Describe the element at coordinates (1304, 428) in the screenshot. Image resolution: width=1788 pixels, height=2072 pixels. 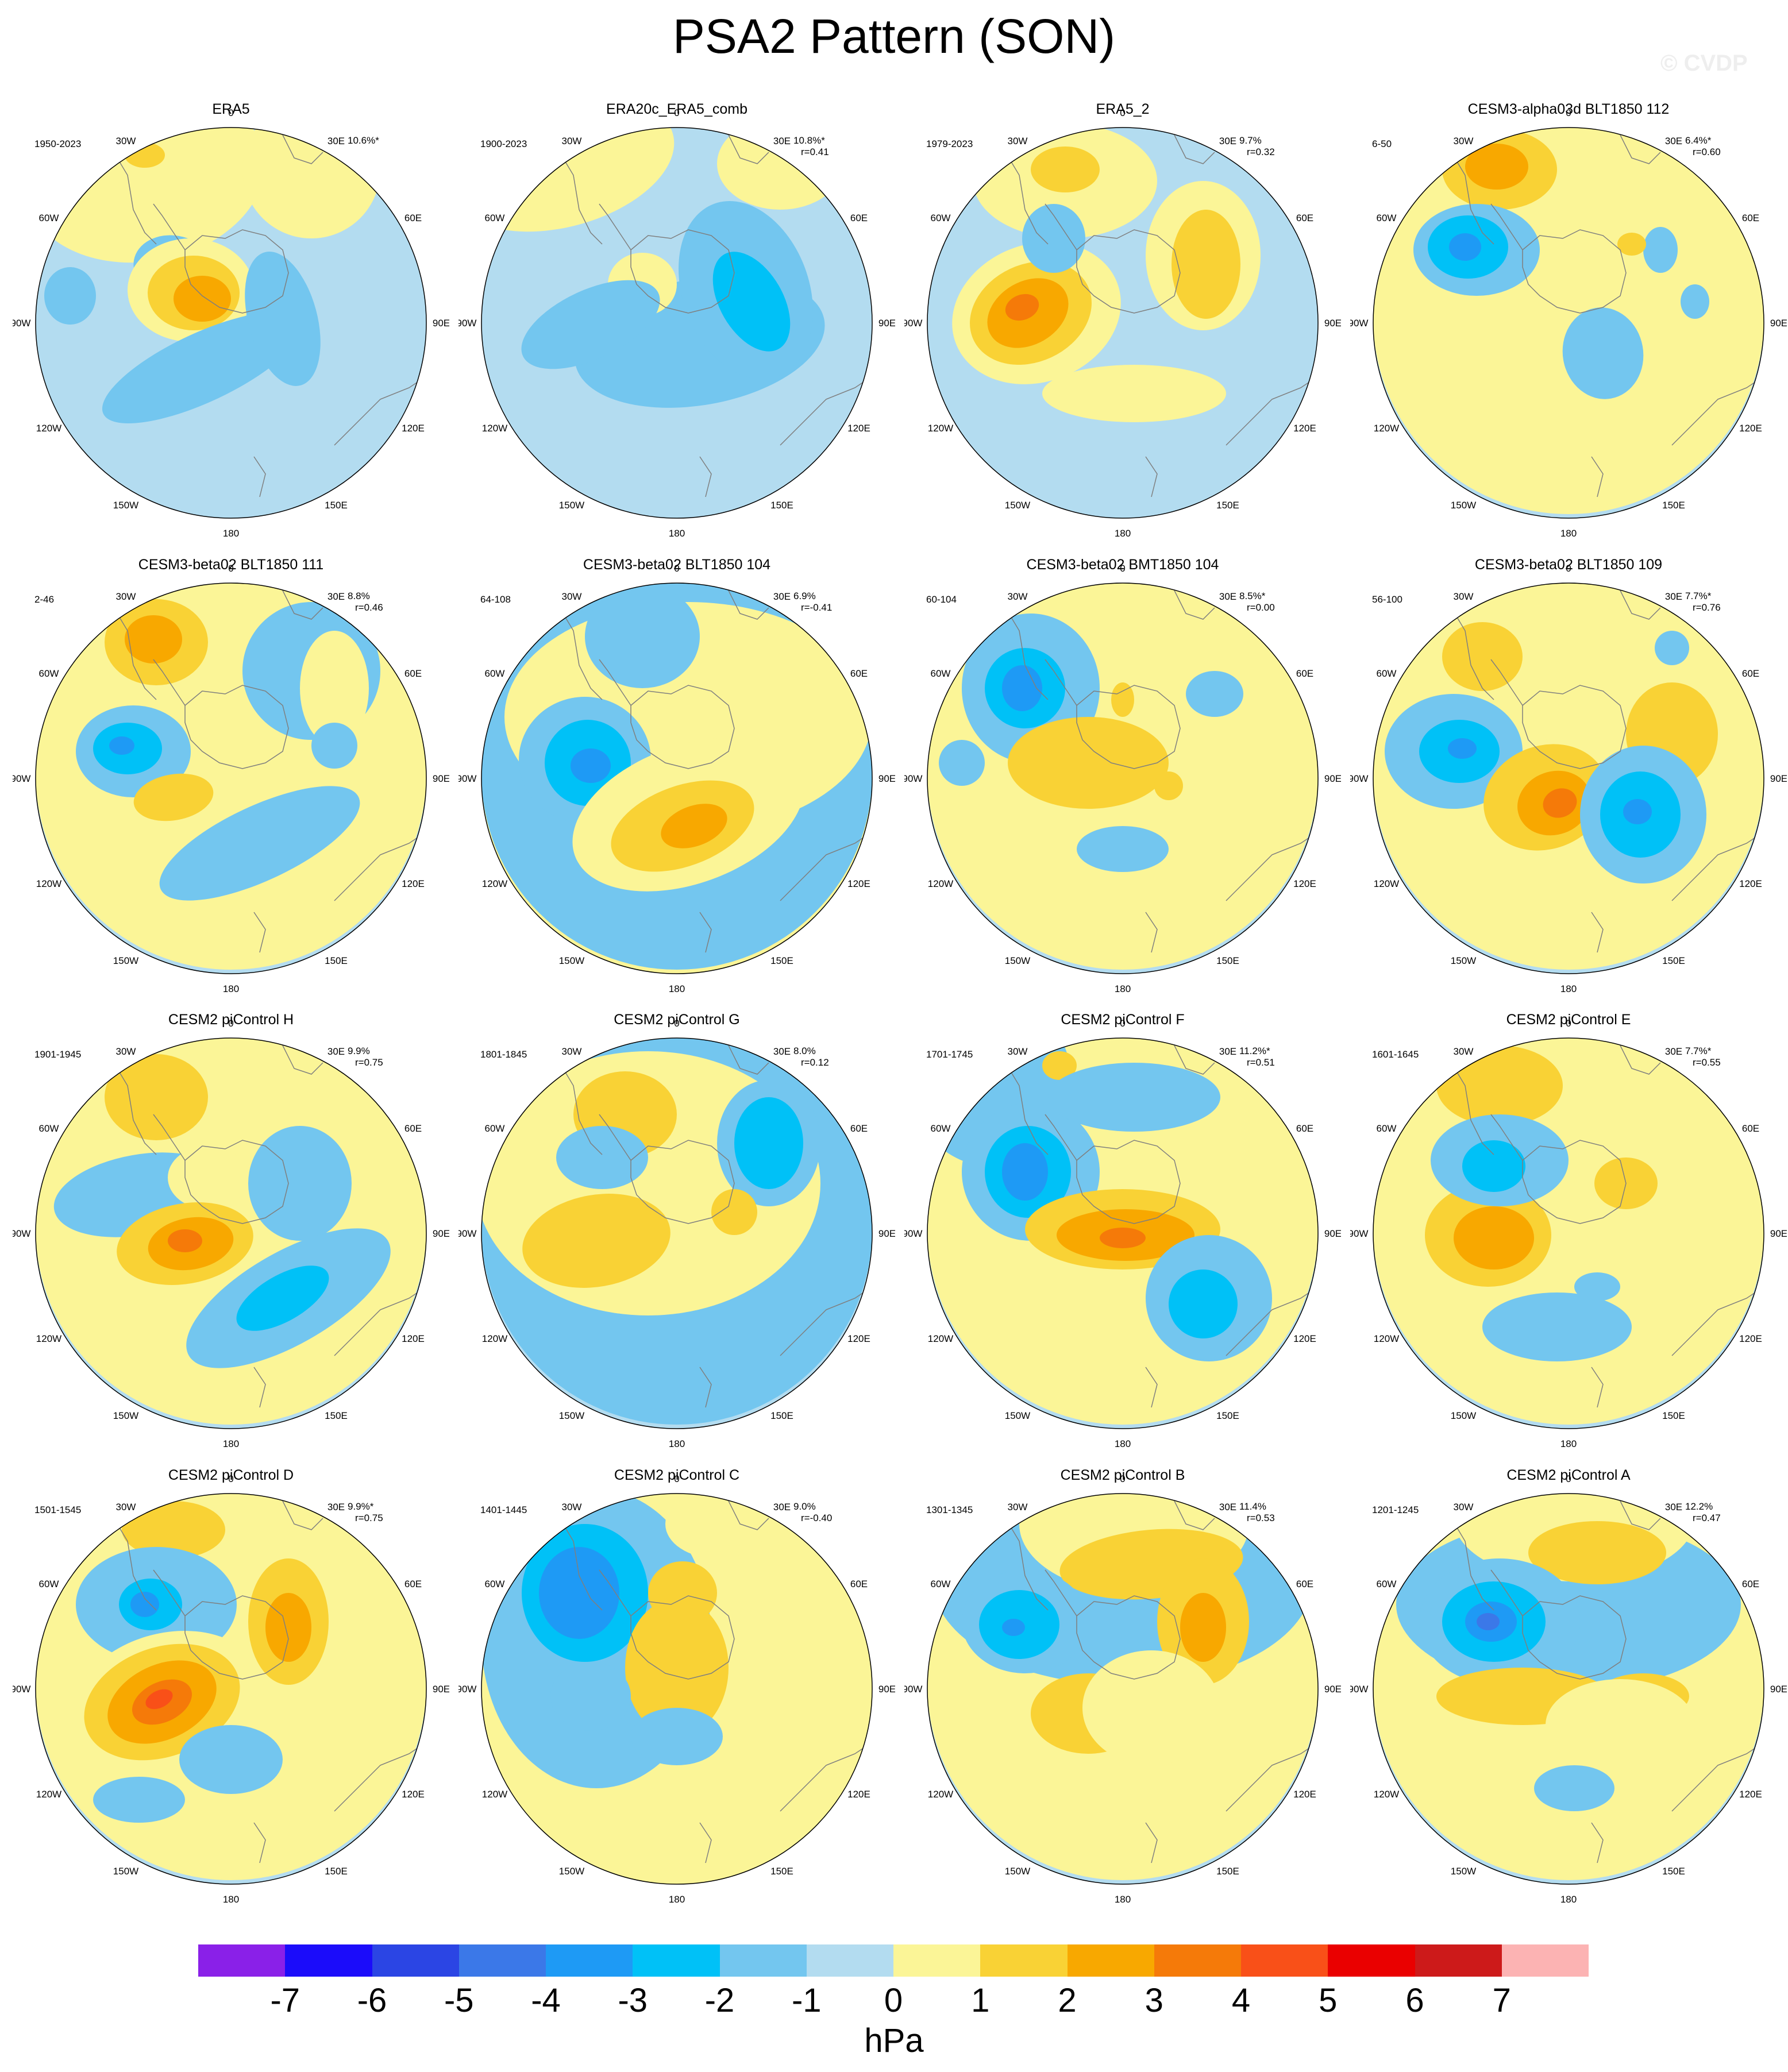
I see `longitude-label: 120E` at that location.